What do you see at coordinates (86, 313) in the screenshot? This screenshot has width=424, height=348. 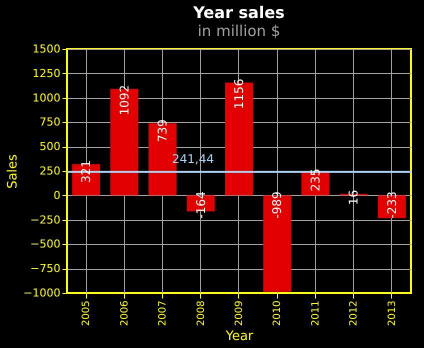 I see `x-tick-label: 2005` at bounding box center [86, 313].